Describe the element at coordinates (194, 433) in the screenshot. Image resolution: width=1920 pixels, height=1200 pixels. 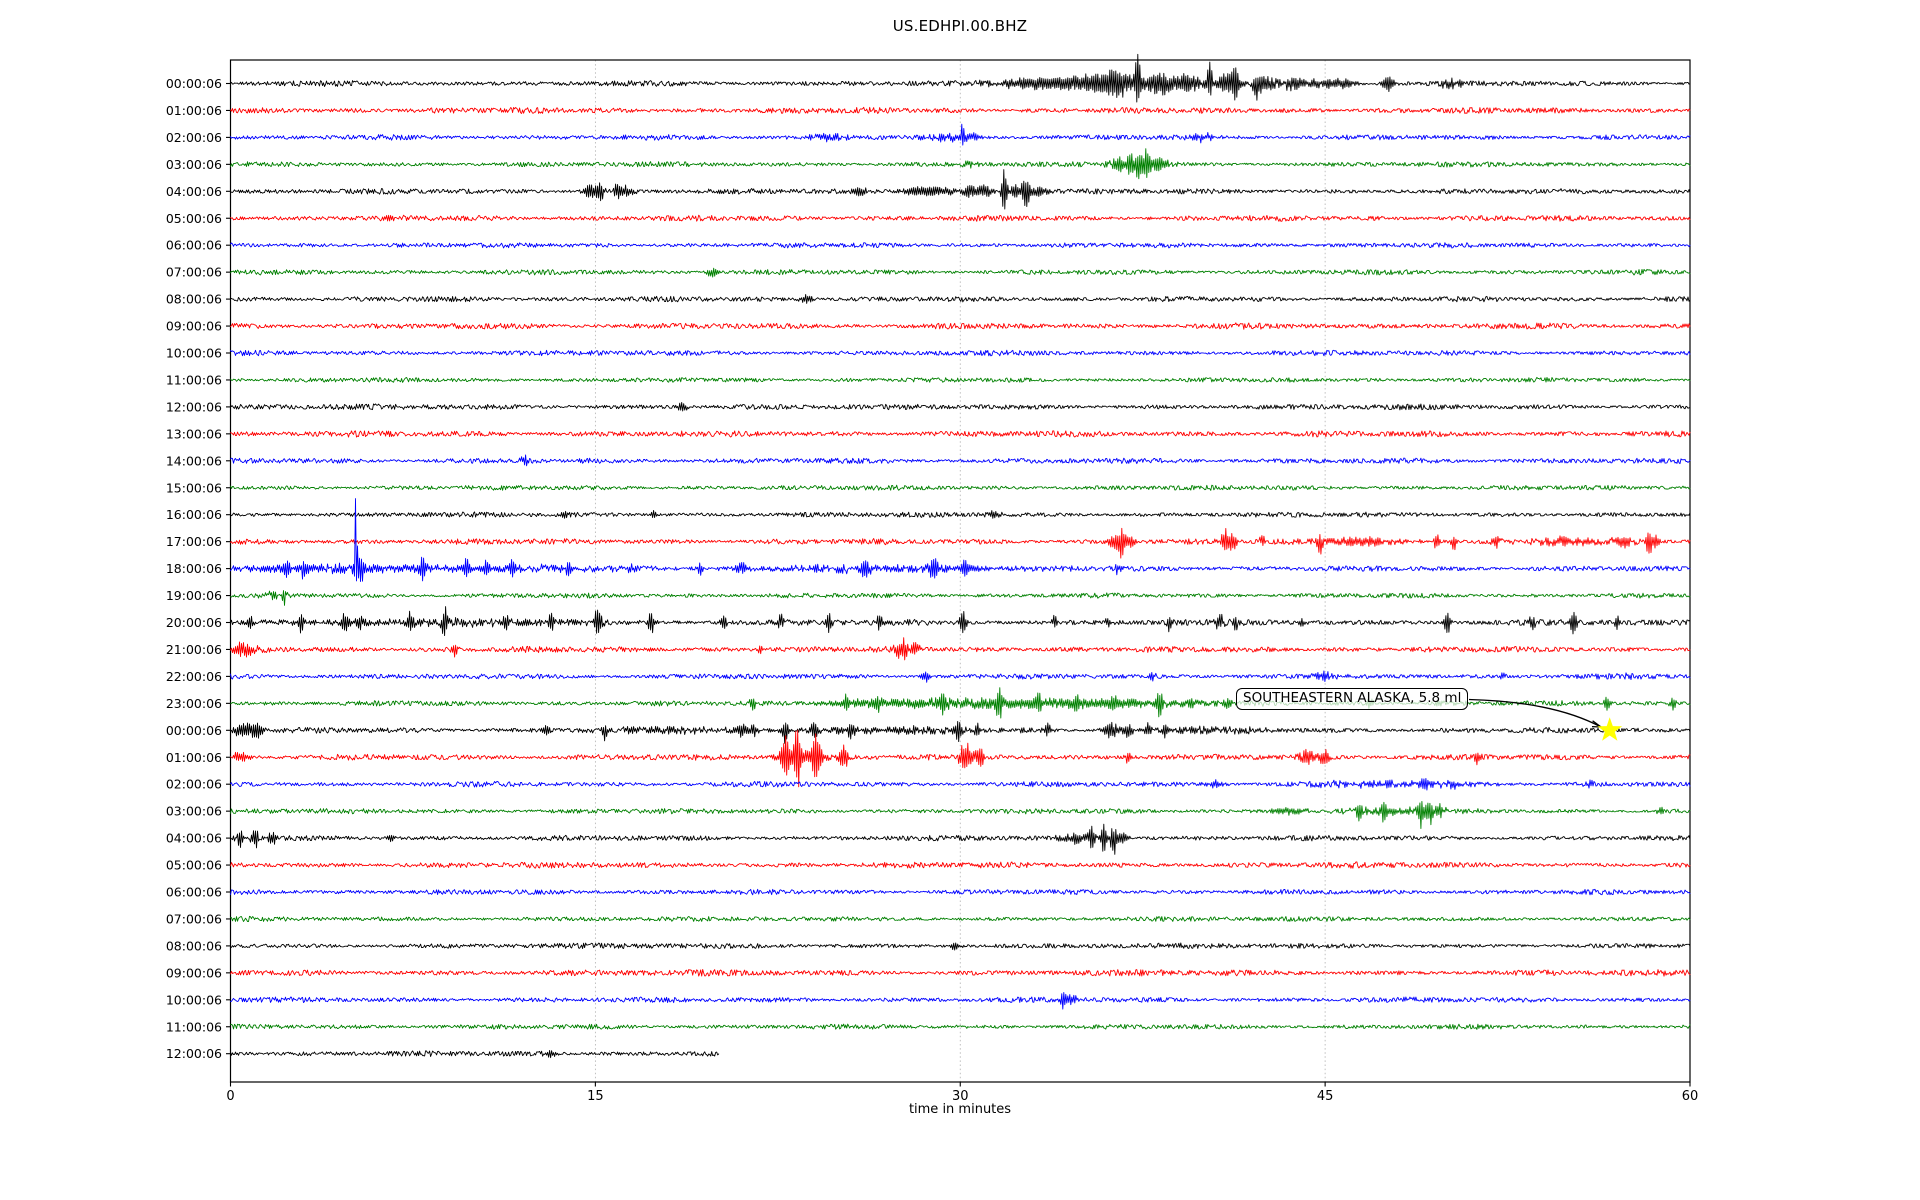
I see `row-label: 13:00:06` at that location.